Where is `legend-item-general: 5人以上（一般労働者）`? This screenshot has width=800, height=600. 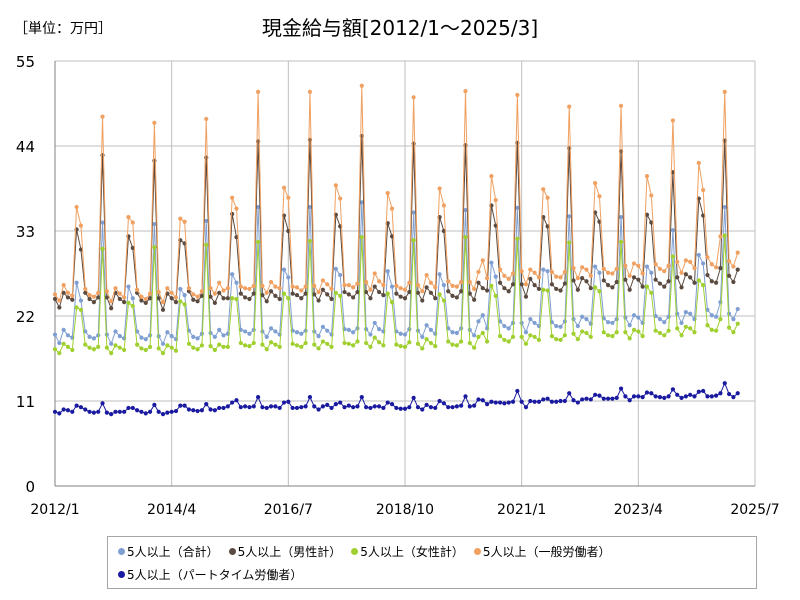
legend-item-general: 5人以上（一般労働者） is located at coordinates (542, 551).